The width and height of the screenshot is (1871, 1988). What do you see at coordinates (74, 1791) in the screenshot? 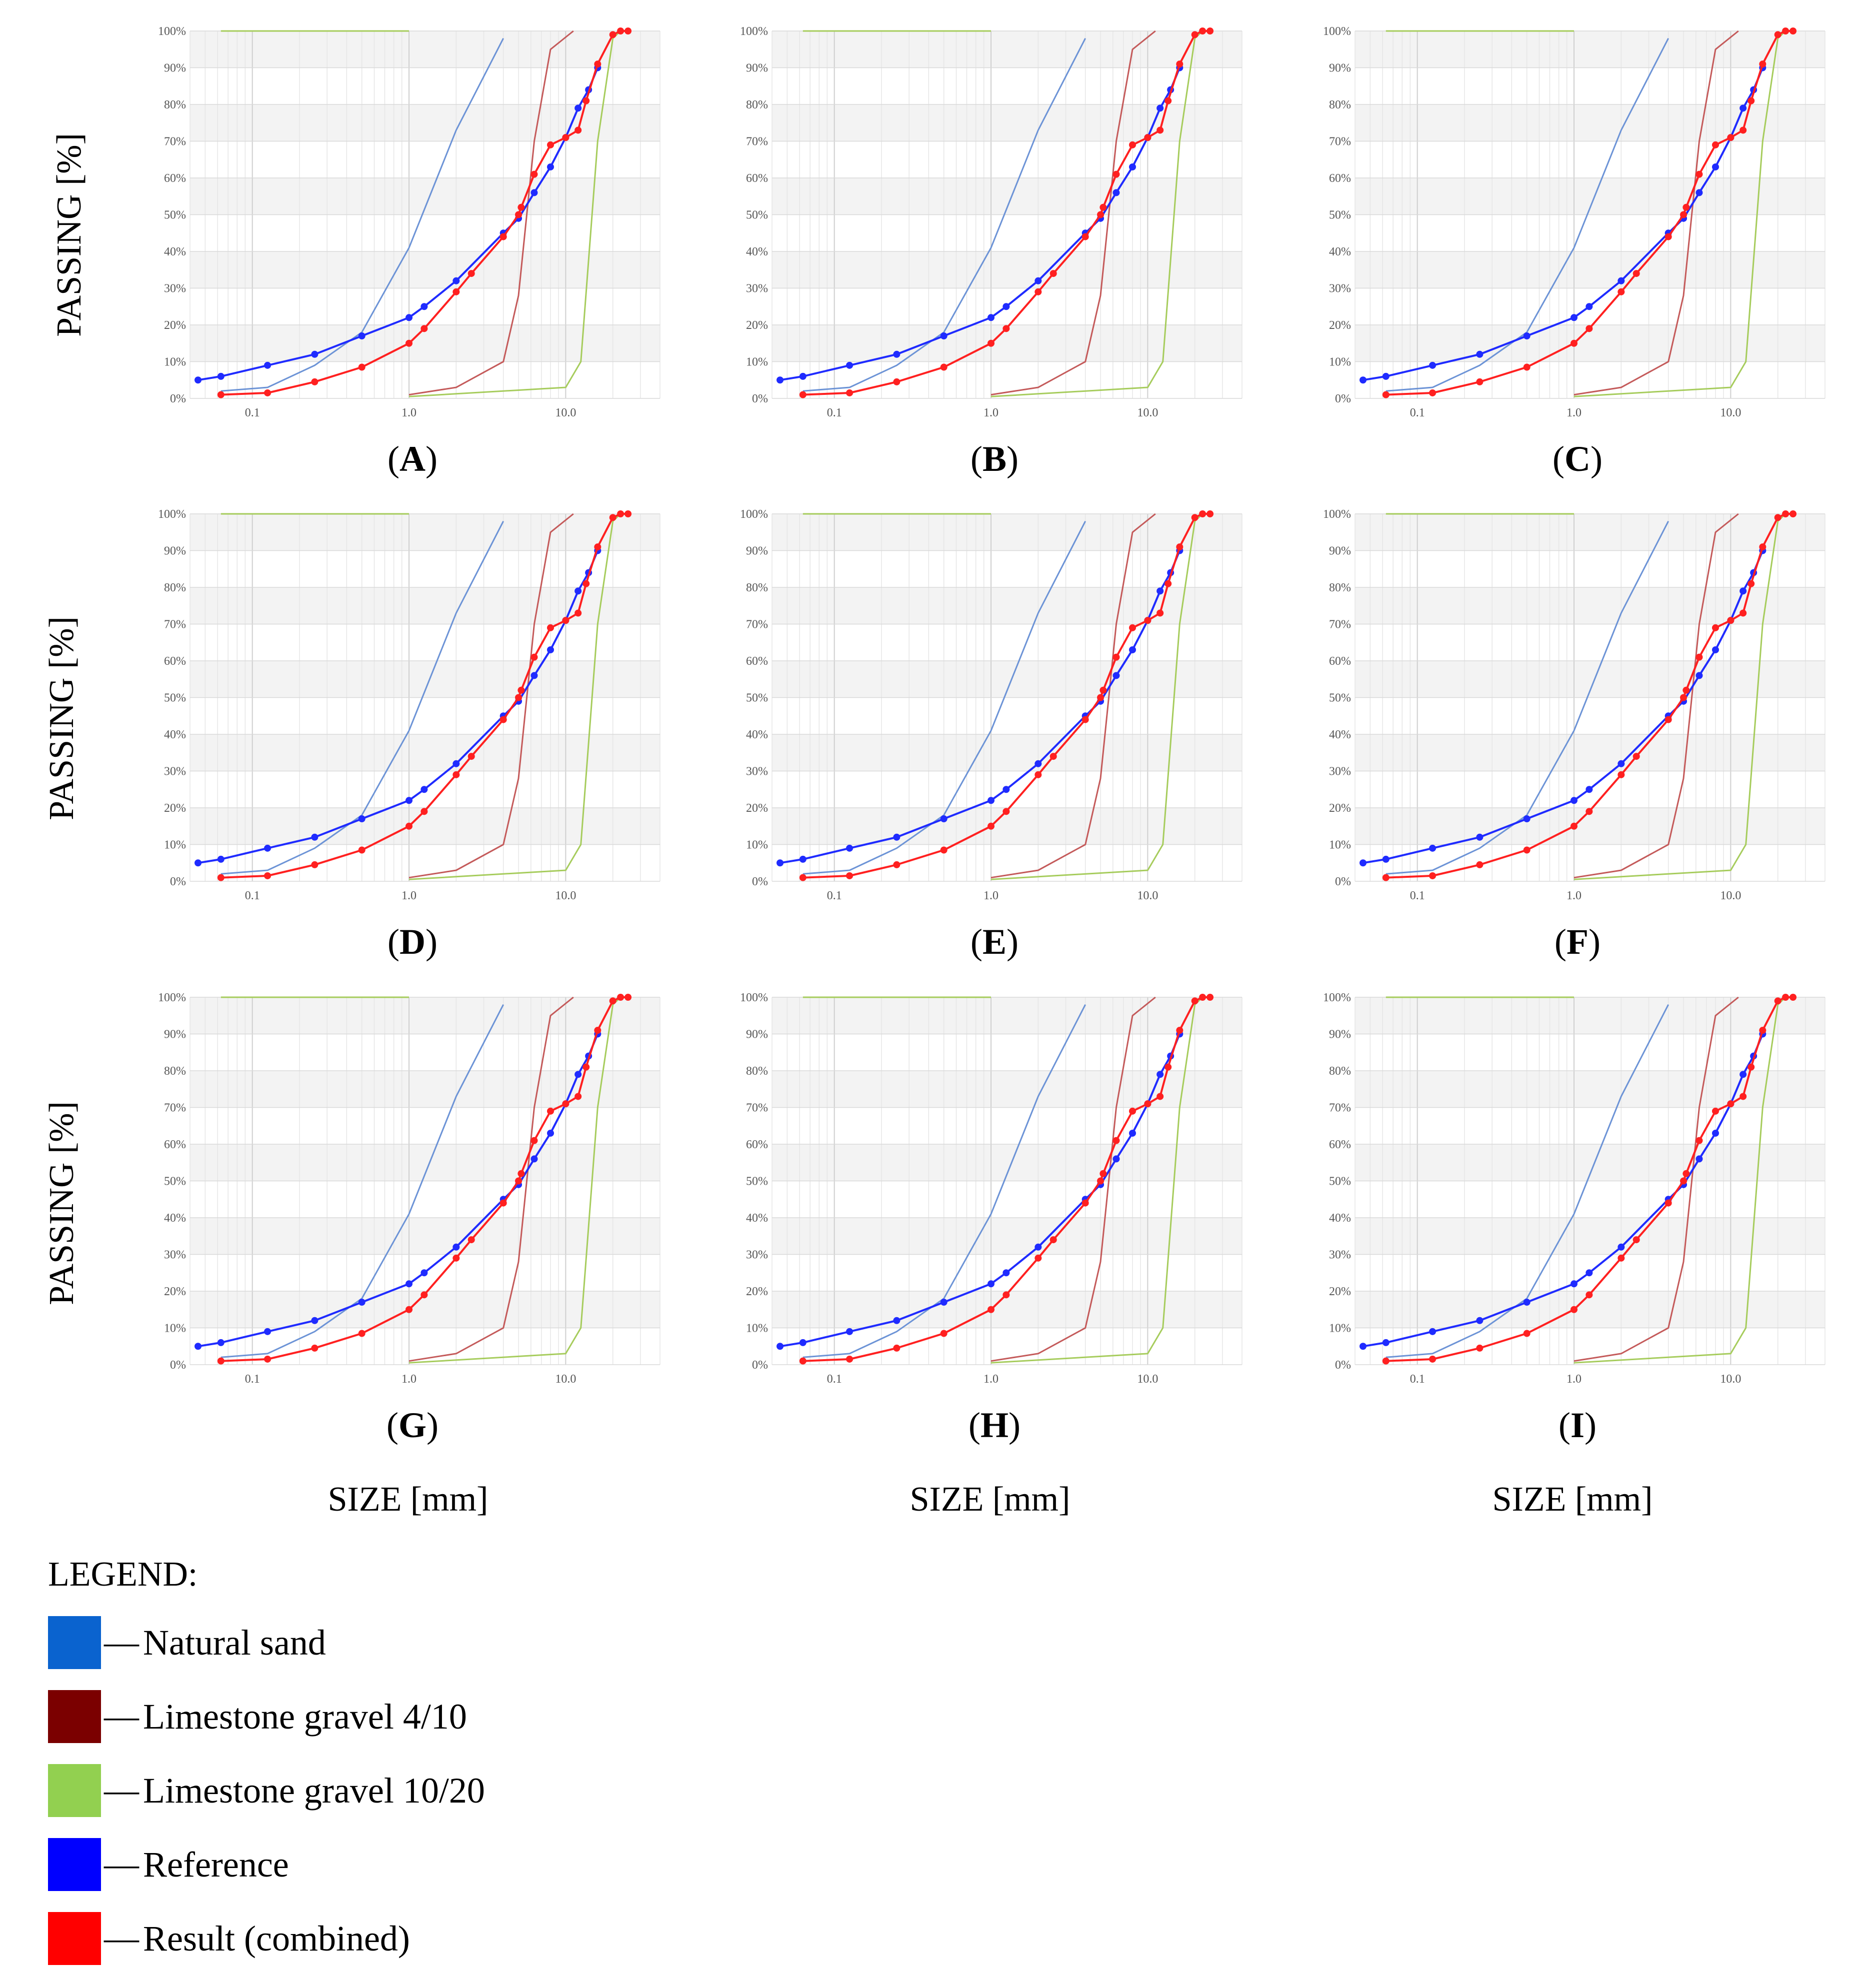
I see `legend-swatch` at bounding box center [74, 1791].